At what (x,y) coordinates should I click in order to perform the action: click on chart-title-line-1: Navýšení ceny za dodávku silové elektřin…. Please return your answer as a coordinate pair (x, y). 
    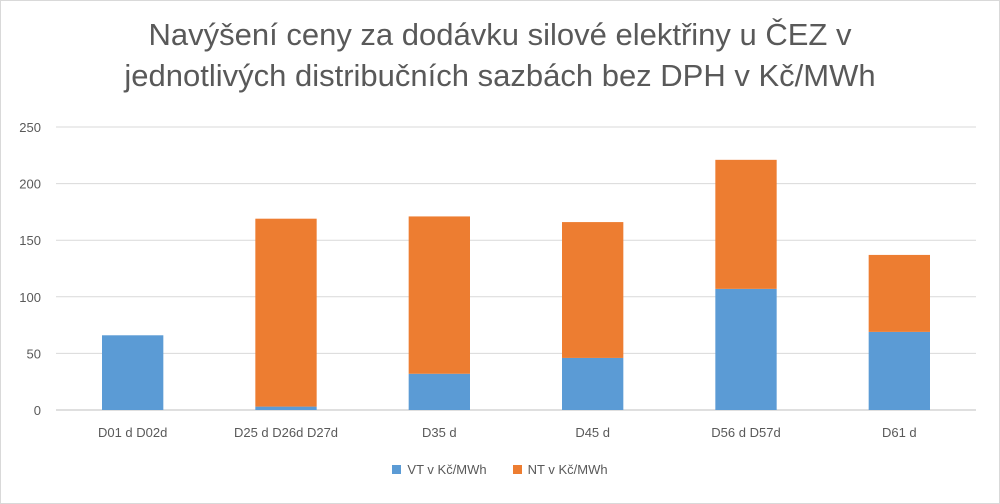
    Looking at the image, I should click on (500, 34).